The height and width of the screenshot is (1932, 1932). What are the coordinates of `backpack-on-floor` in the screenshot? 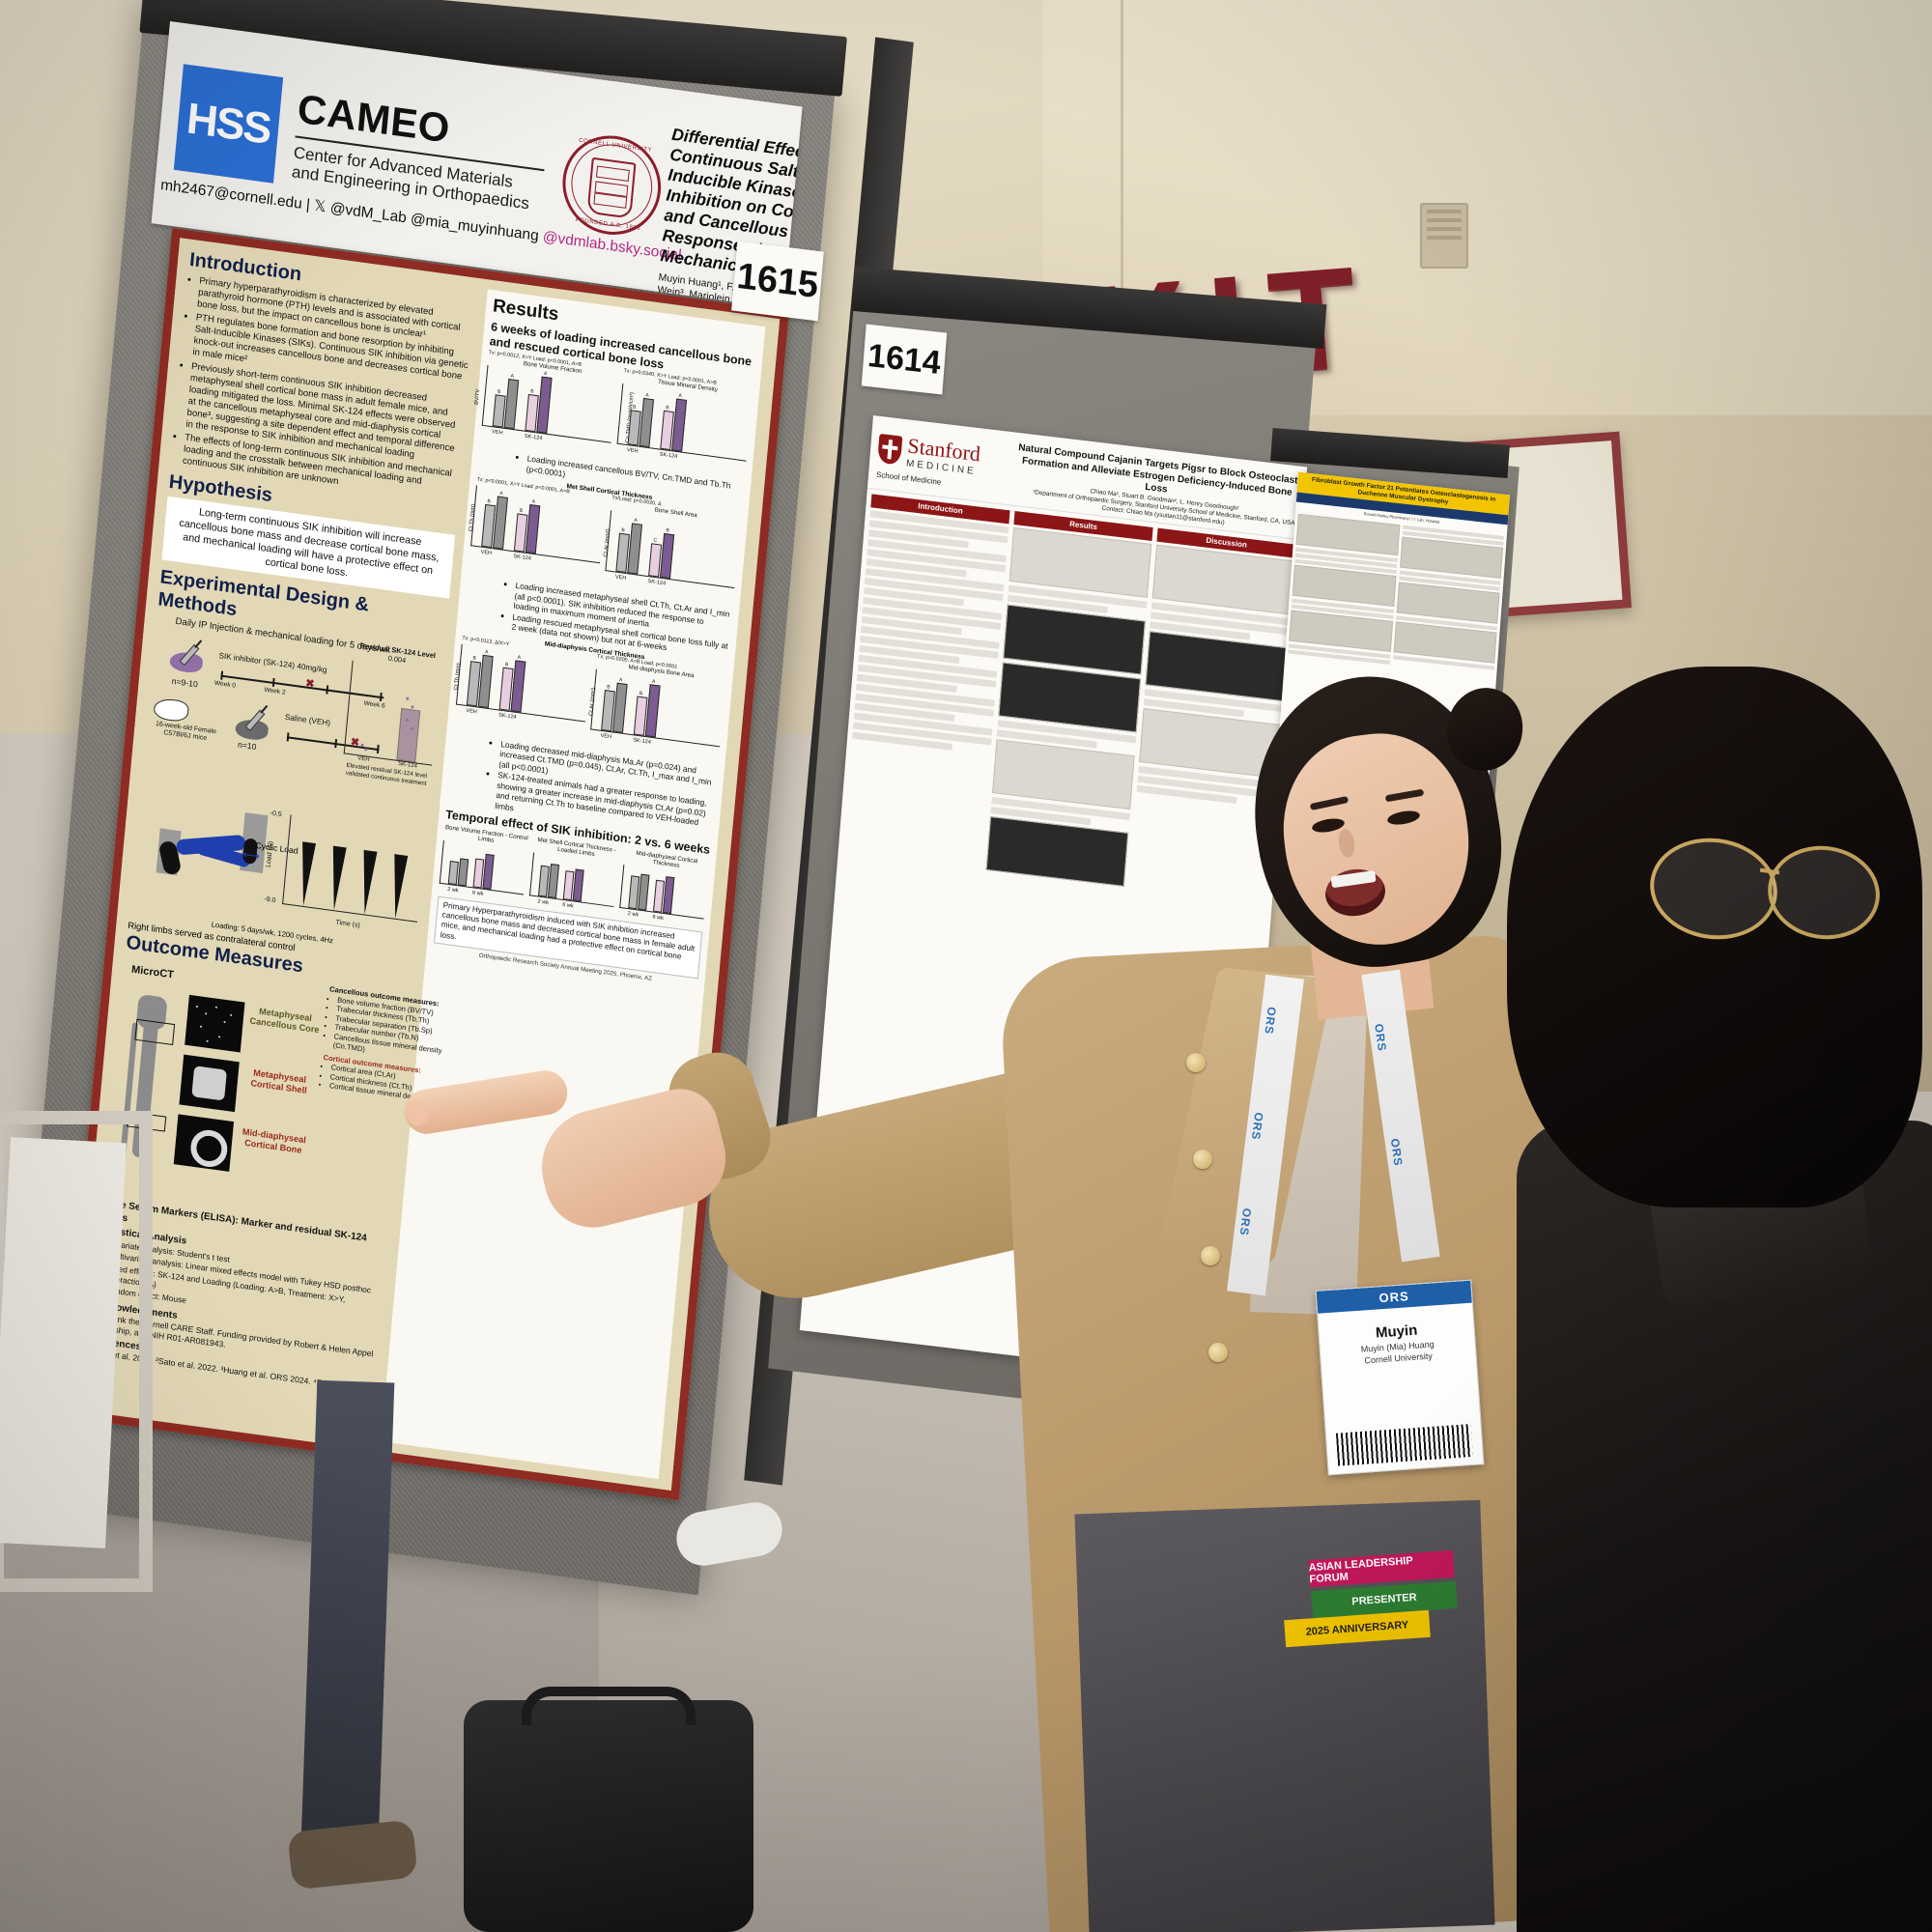 It's located at (608, 1809).